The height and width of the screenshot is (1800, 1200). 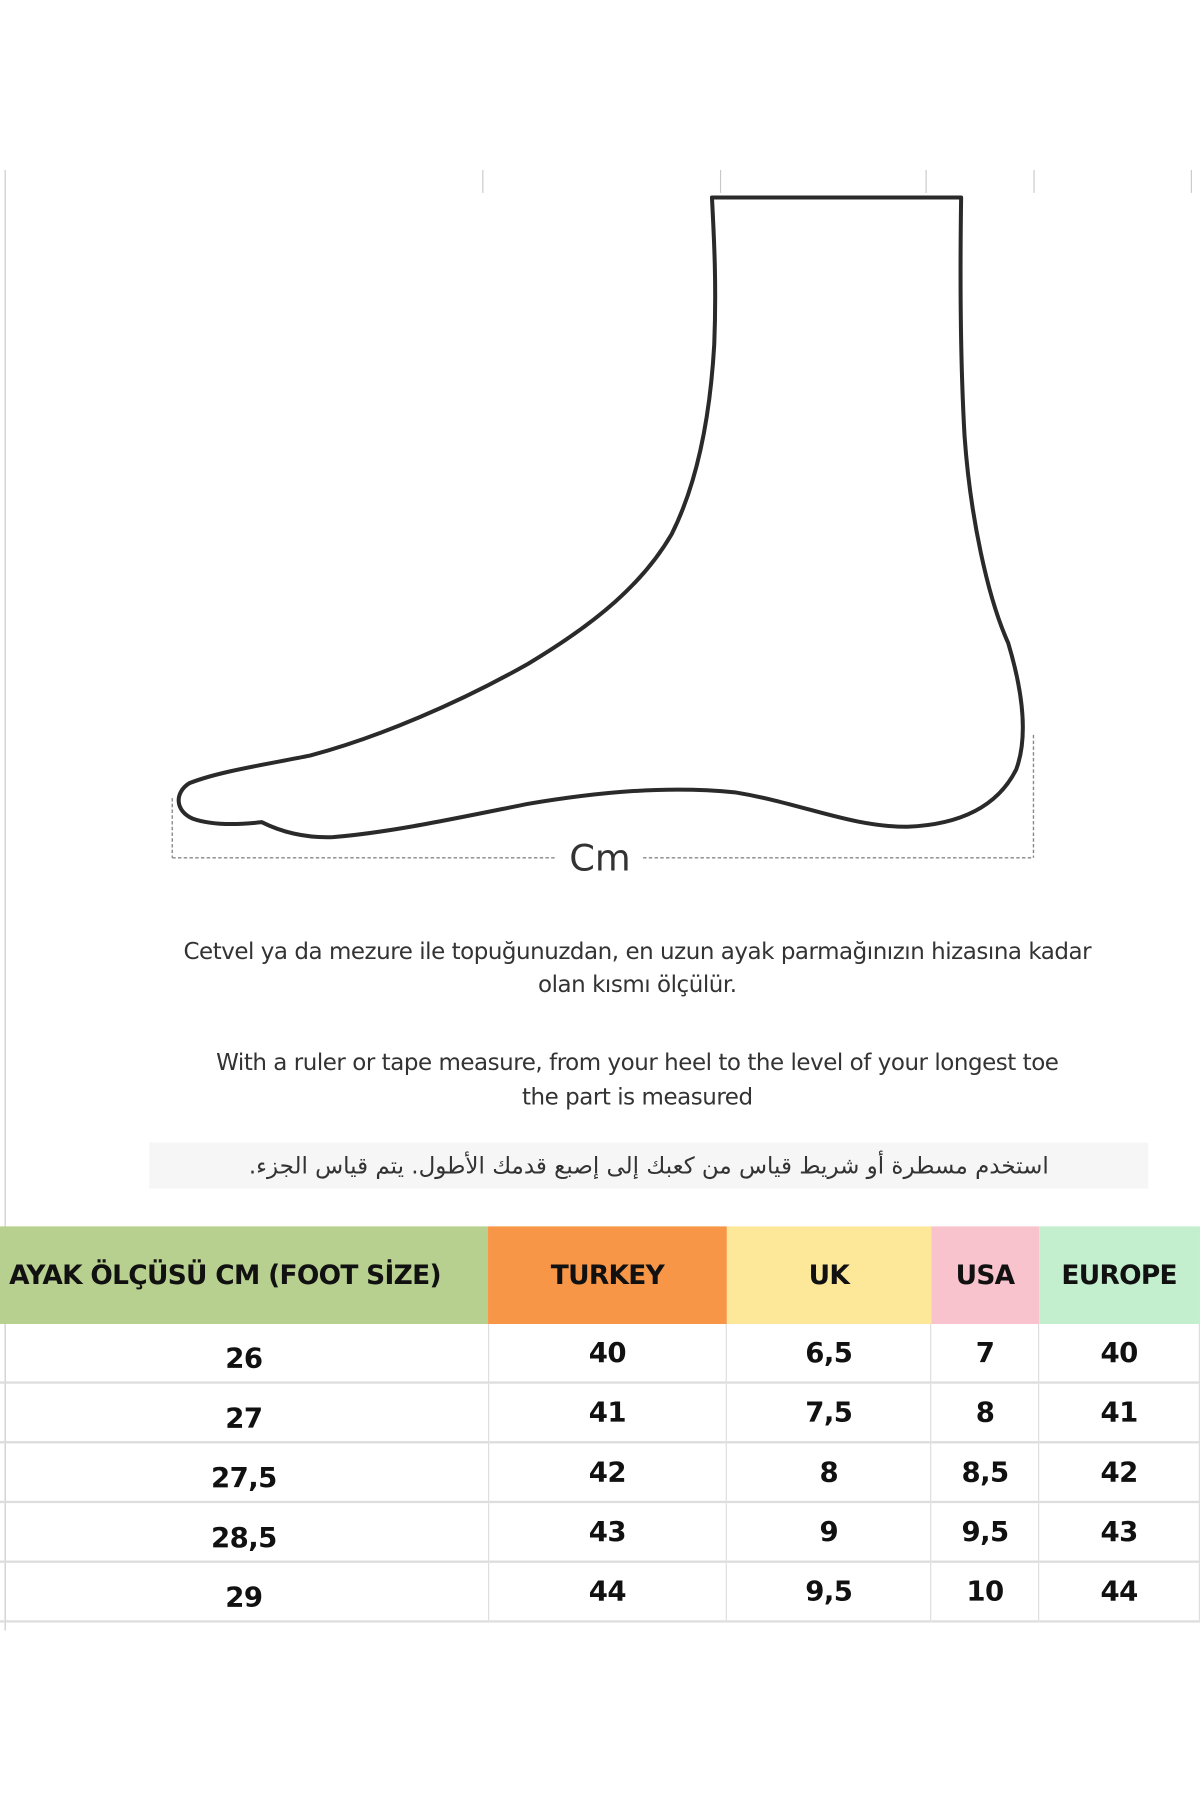 I want to click on cell-europe: 41, so click(x=1119, y=1413).